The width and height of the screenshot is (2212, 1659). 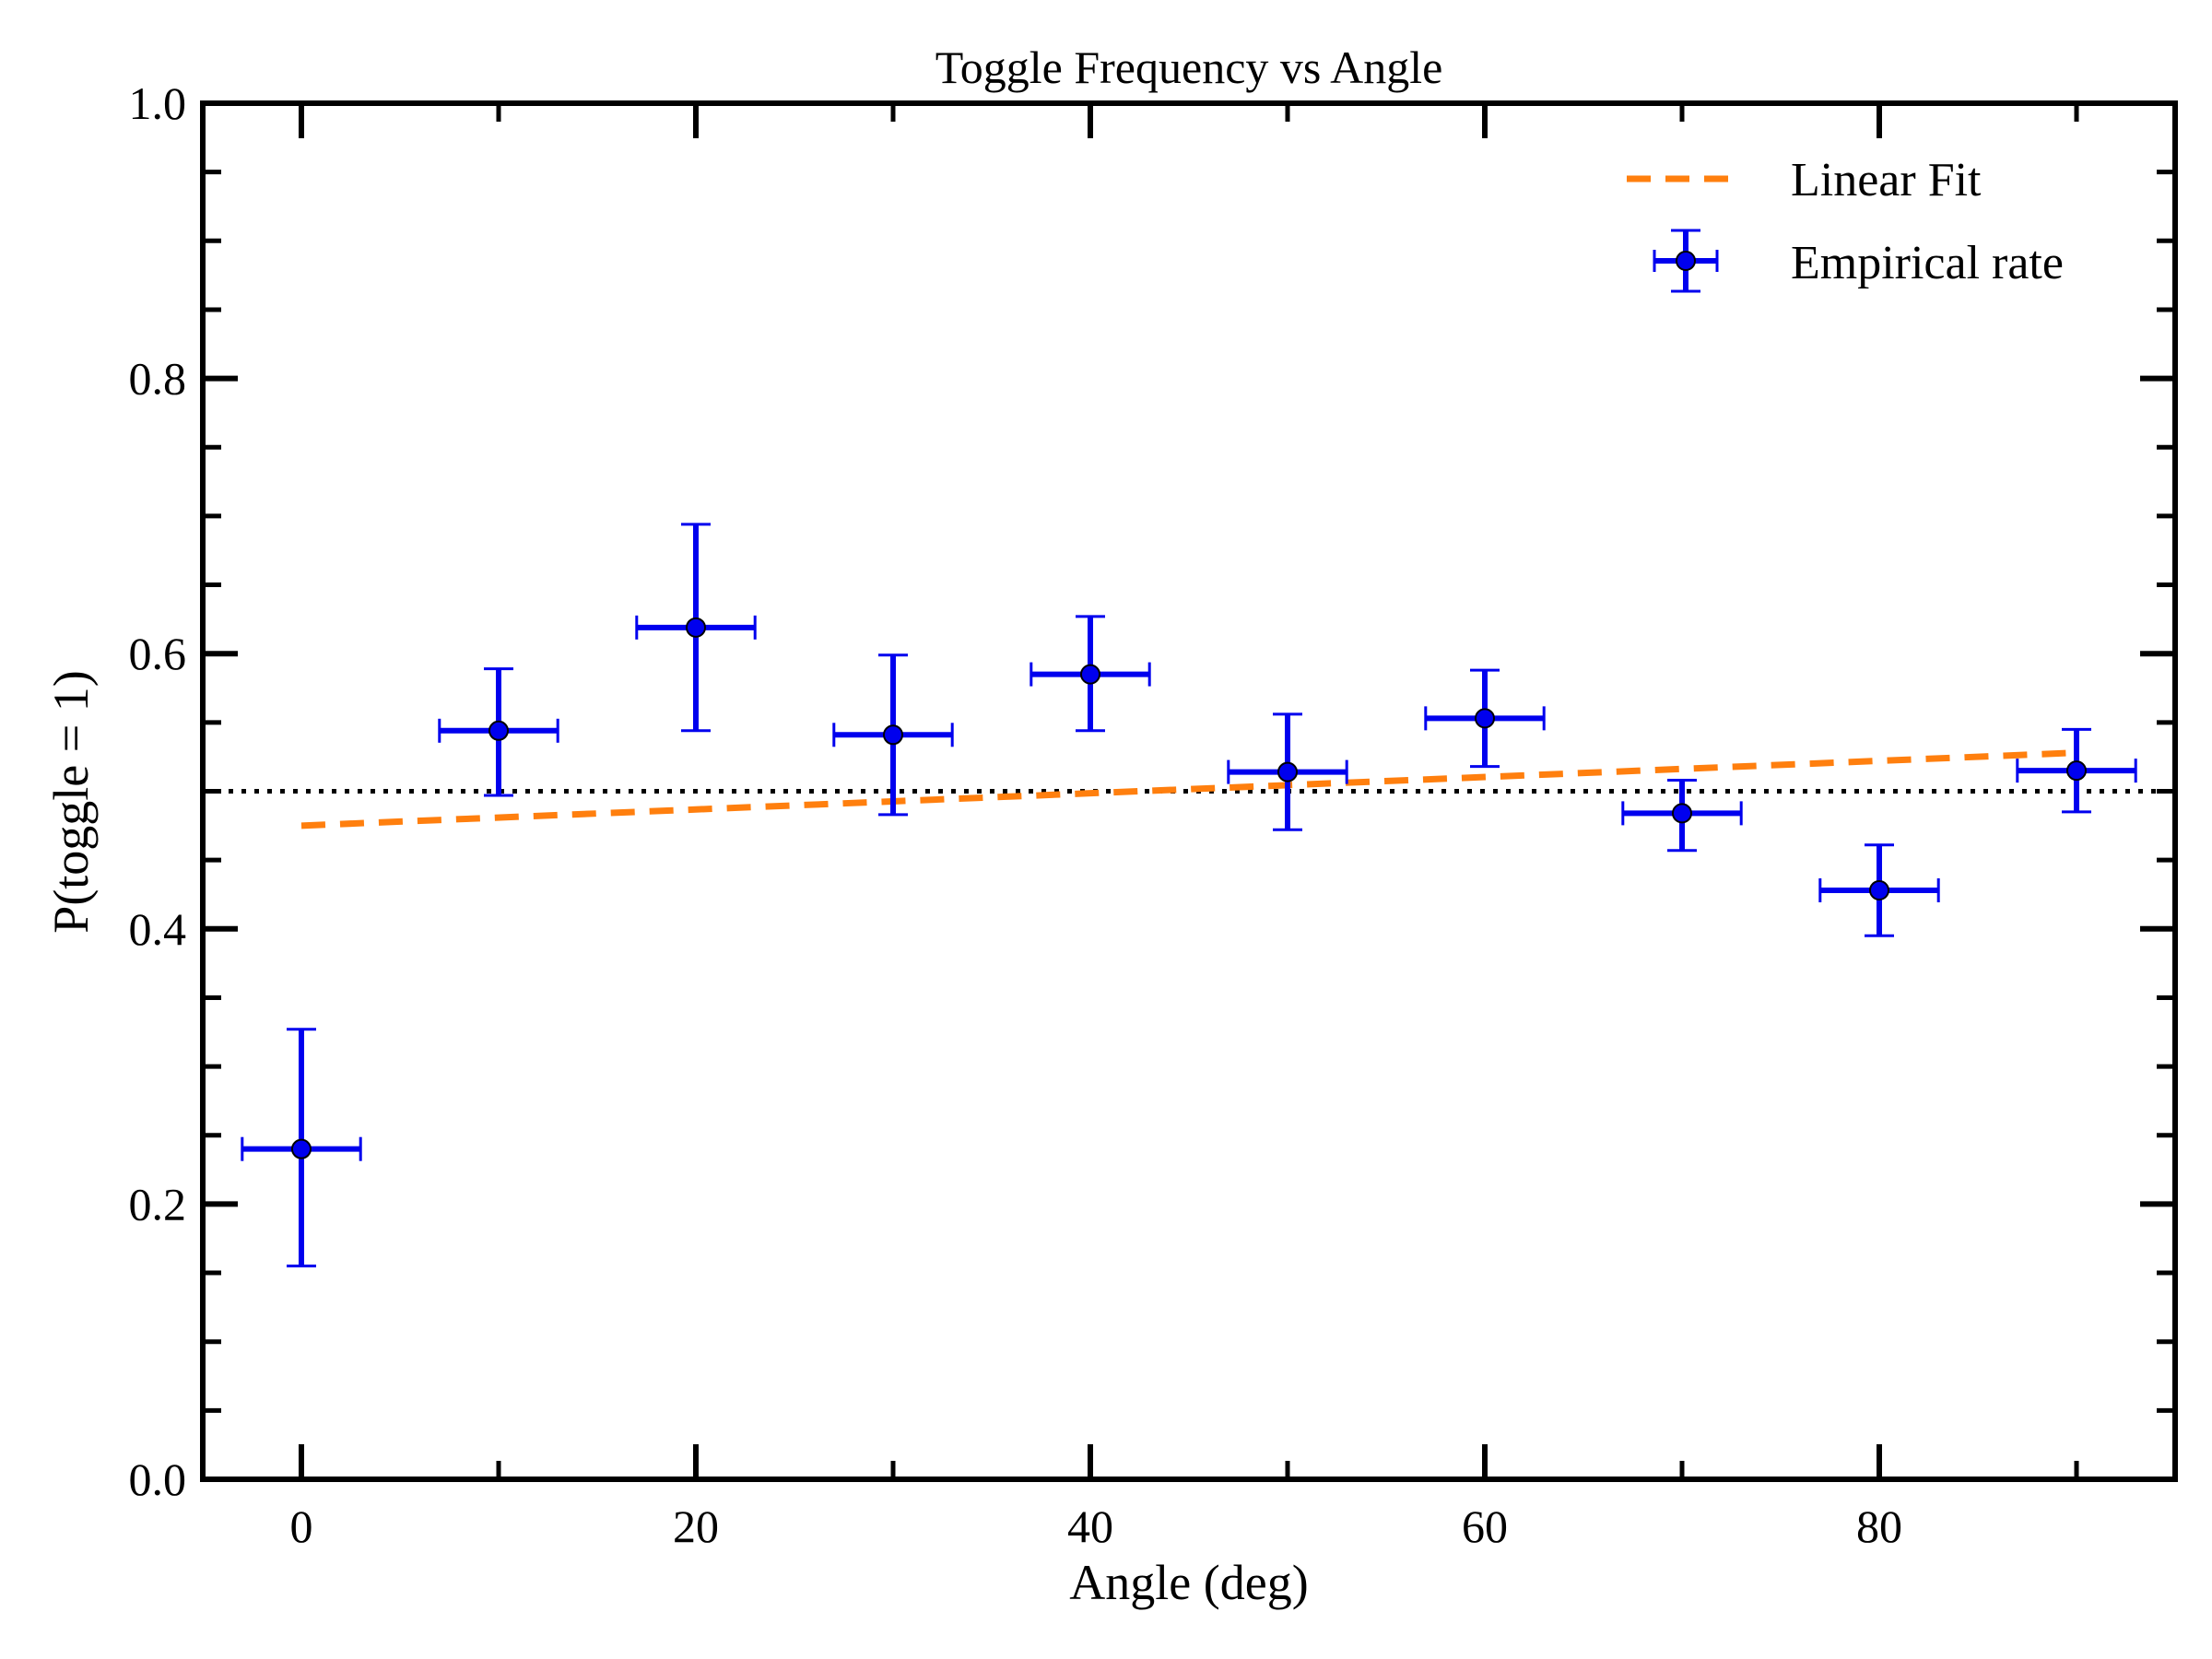 I want to click on legend-empirical-rate-label: Empirical rate, so click(x=1927, y=263).